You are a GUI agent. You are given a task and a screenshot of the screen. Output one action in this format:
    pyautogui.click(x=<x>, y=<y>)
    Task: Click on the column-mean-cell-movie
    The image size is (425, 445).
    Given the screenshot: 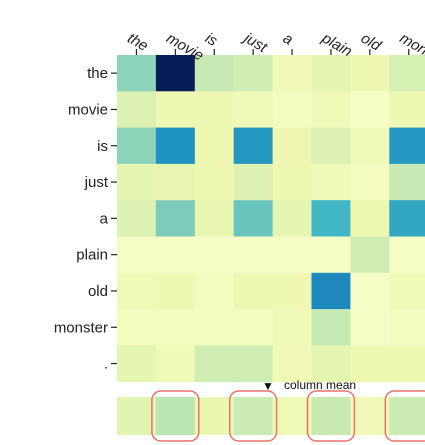 What is the action you would take?
    pyautogui.click(x=175, y=416)
    